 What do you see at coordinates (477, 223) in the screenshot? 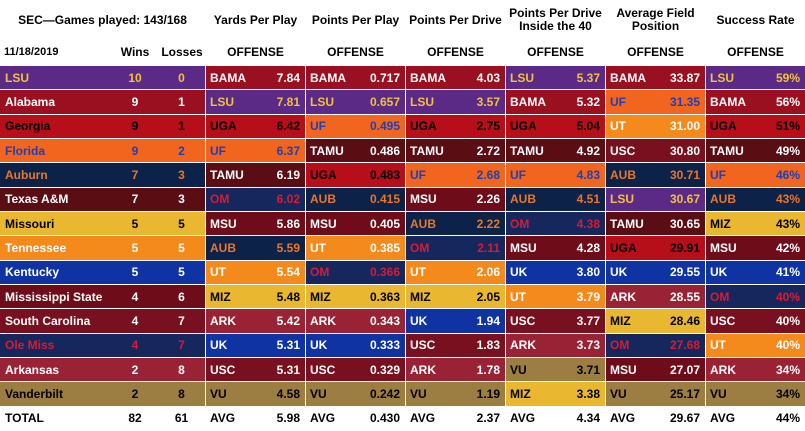
I see `metric-value: 2.22` at bounding box center [477, 223].